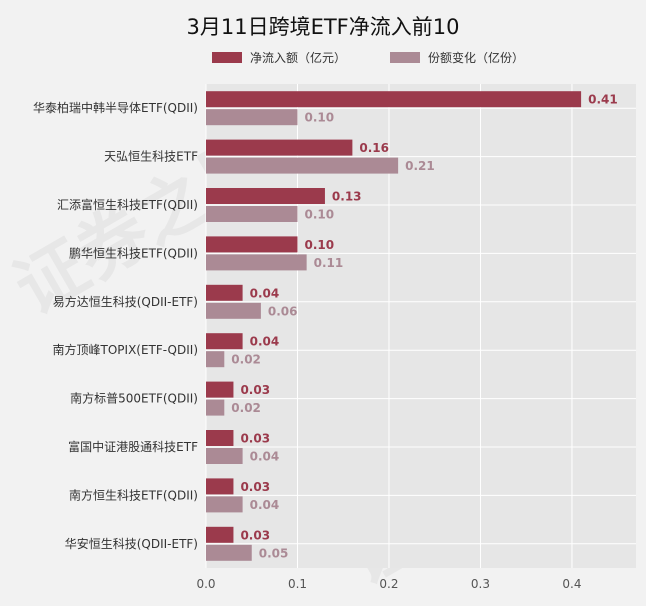  I want to click on category-label: 南方顶峰TOPIX(ETF-QDII), so click(125, 349).